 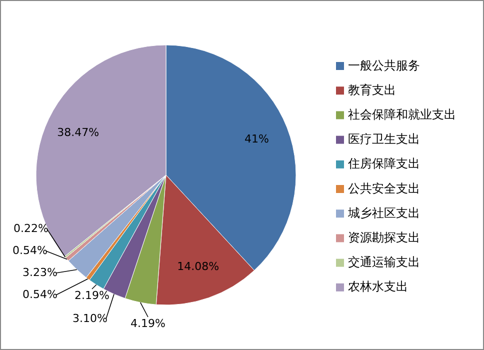 What do you see at coordinates (31, 229) in the screenshot?
I see `data-label: 0.22%` at bounding box center [31, 229].